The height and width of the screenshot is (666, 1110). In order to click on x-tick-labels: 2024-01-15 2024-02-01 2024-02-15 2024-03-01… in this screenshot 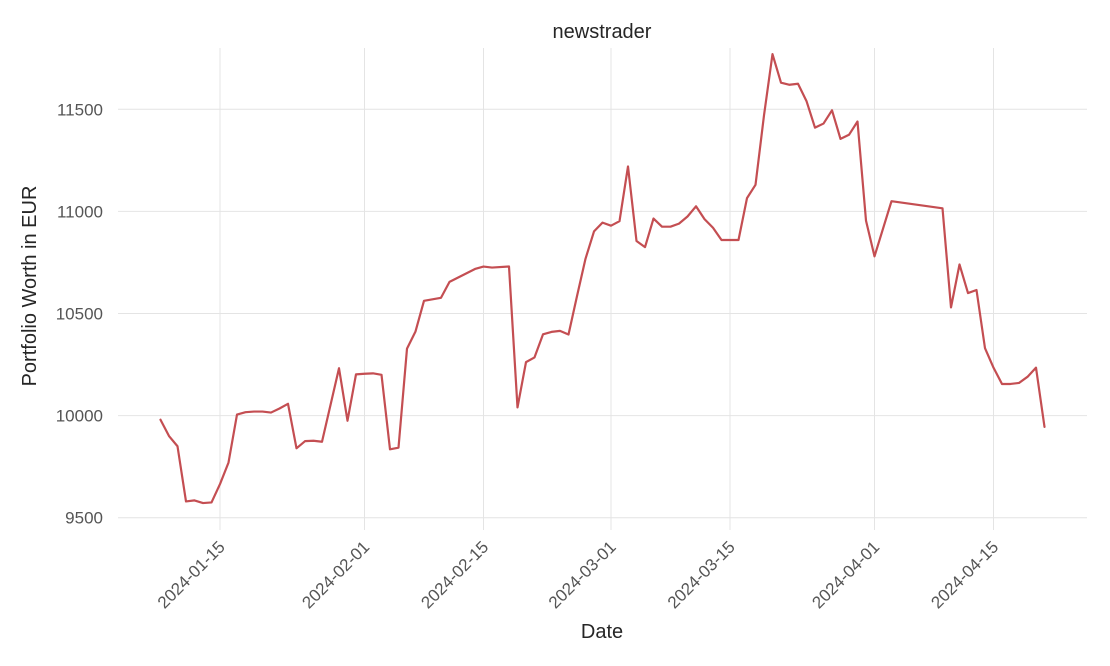, I will do `click(578, 574)`.